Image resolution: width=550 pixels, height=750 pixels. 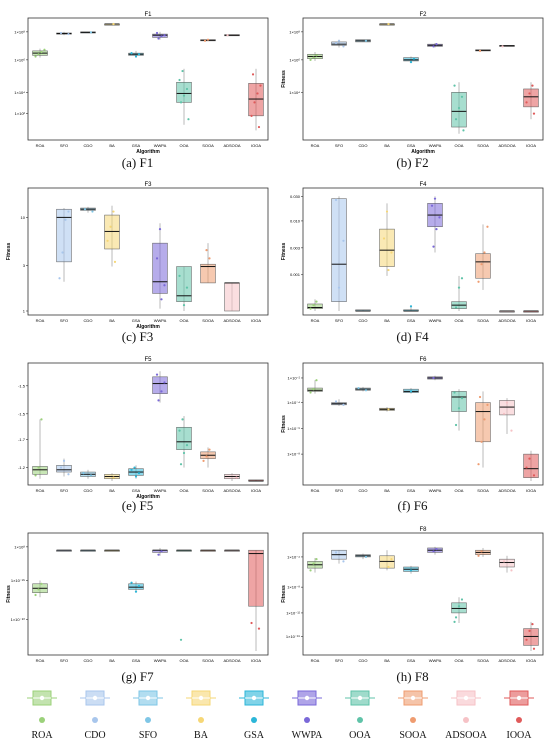 What do you see at coordinates (507, 311) in the screenshot?
I see `box-adsooa` at bounding box center [507, 311].